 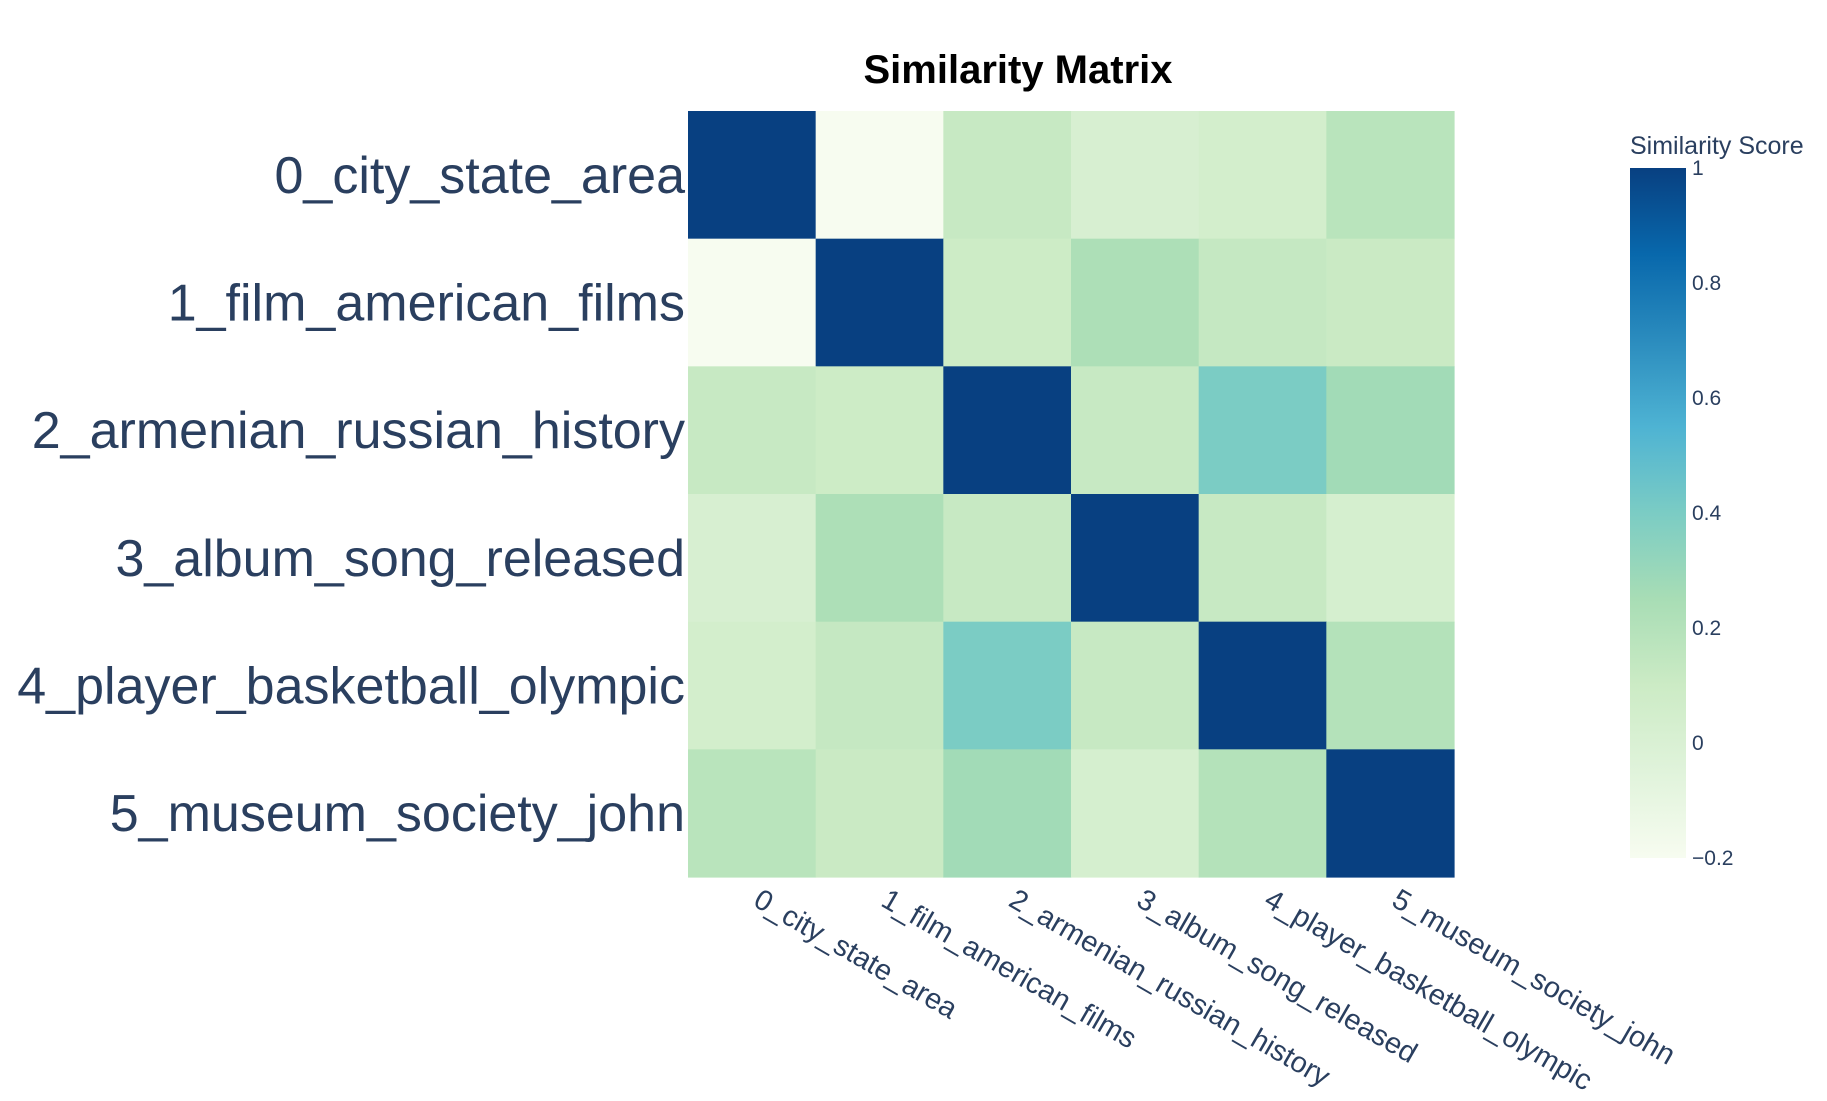 I want to click on heatmap-cell-r4-c4, so click(x=1262, y=685).